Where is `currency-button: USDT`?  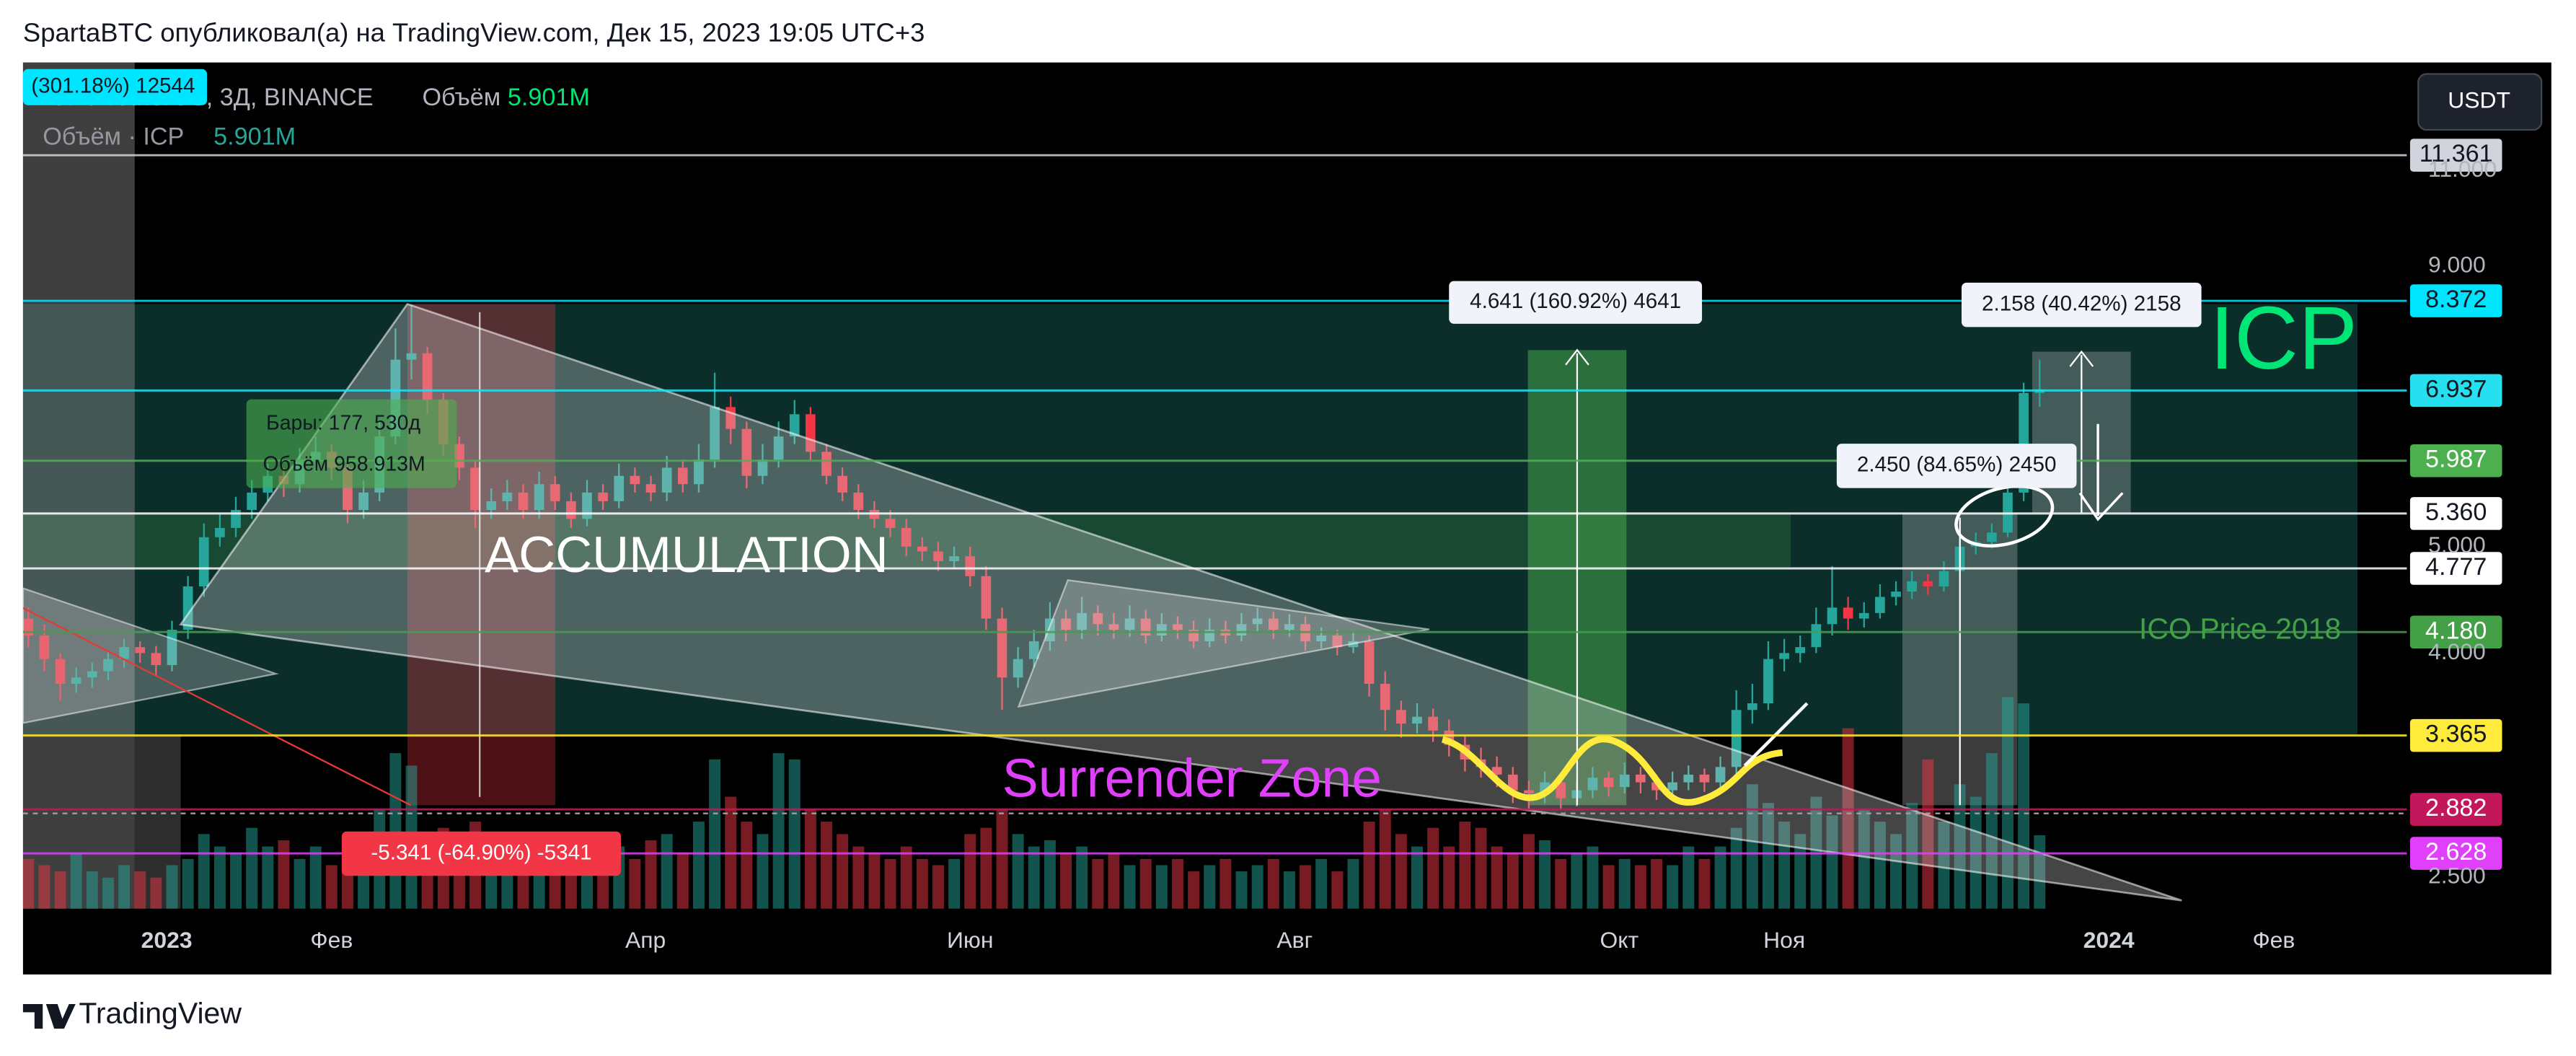 currency-button: USDT is located at coordinates (2480, 102).